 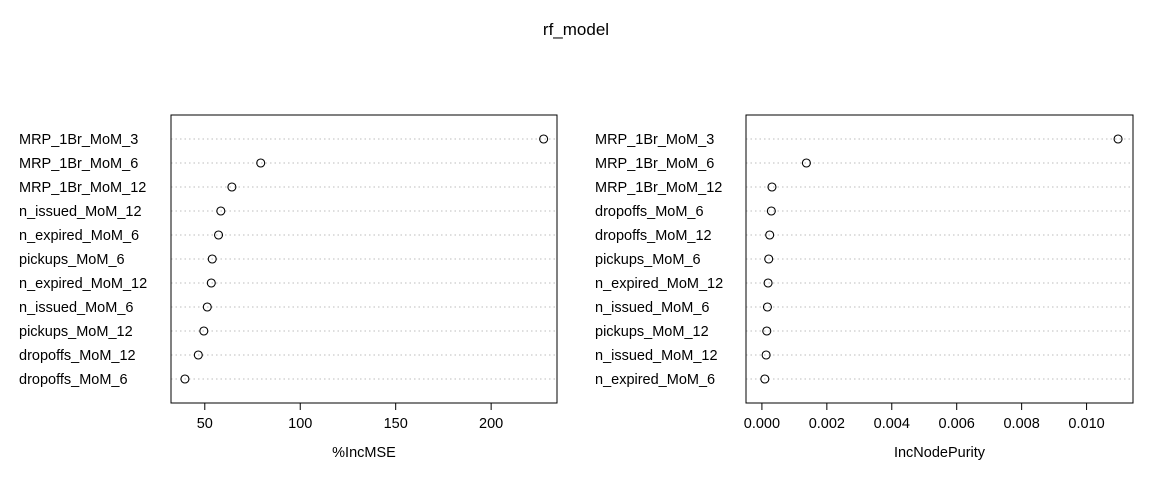 I want to click on incmse-row-label-mrp-1br-mom-3: MRP_1Br_MoM_3, so click(x=78, y=140).